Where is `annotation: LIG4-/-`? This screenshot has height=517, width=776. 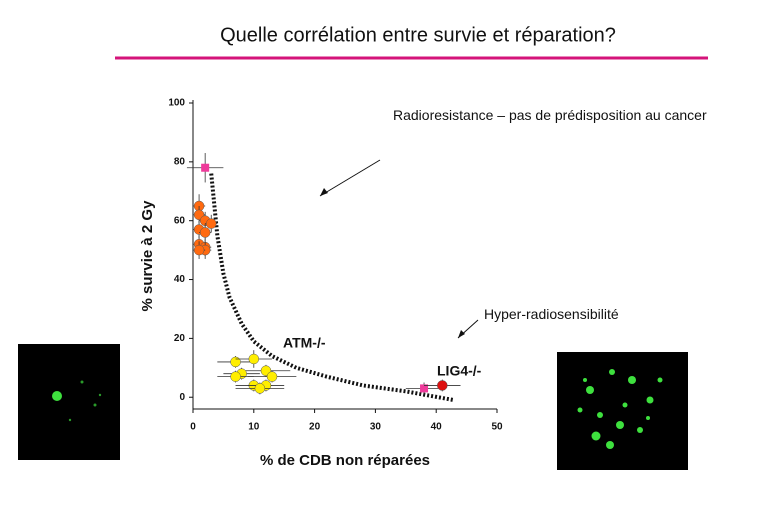
annotation: LIG4-/- is located at coordinates (459, 371).